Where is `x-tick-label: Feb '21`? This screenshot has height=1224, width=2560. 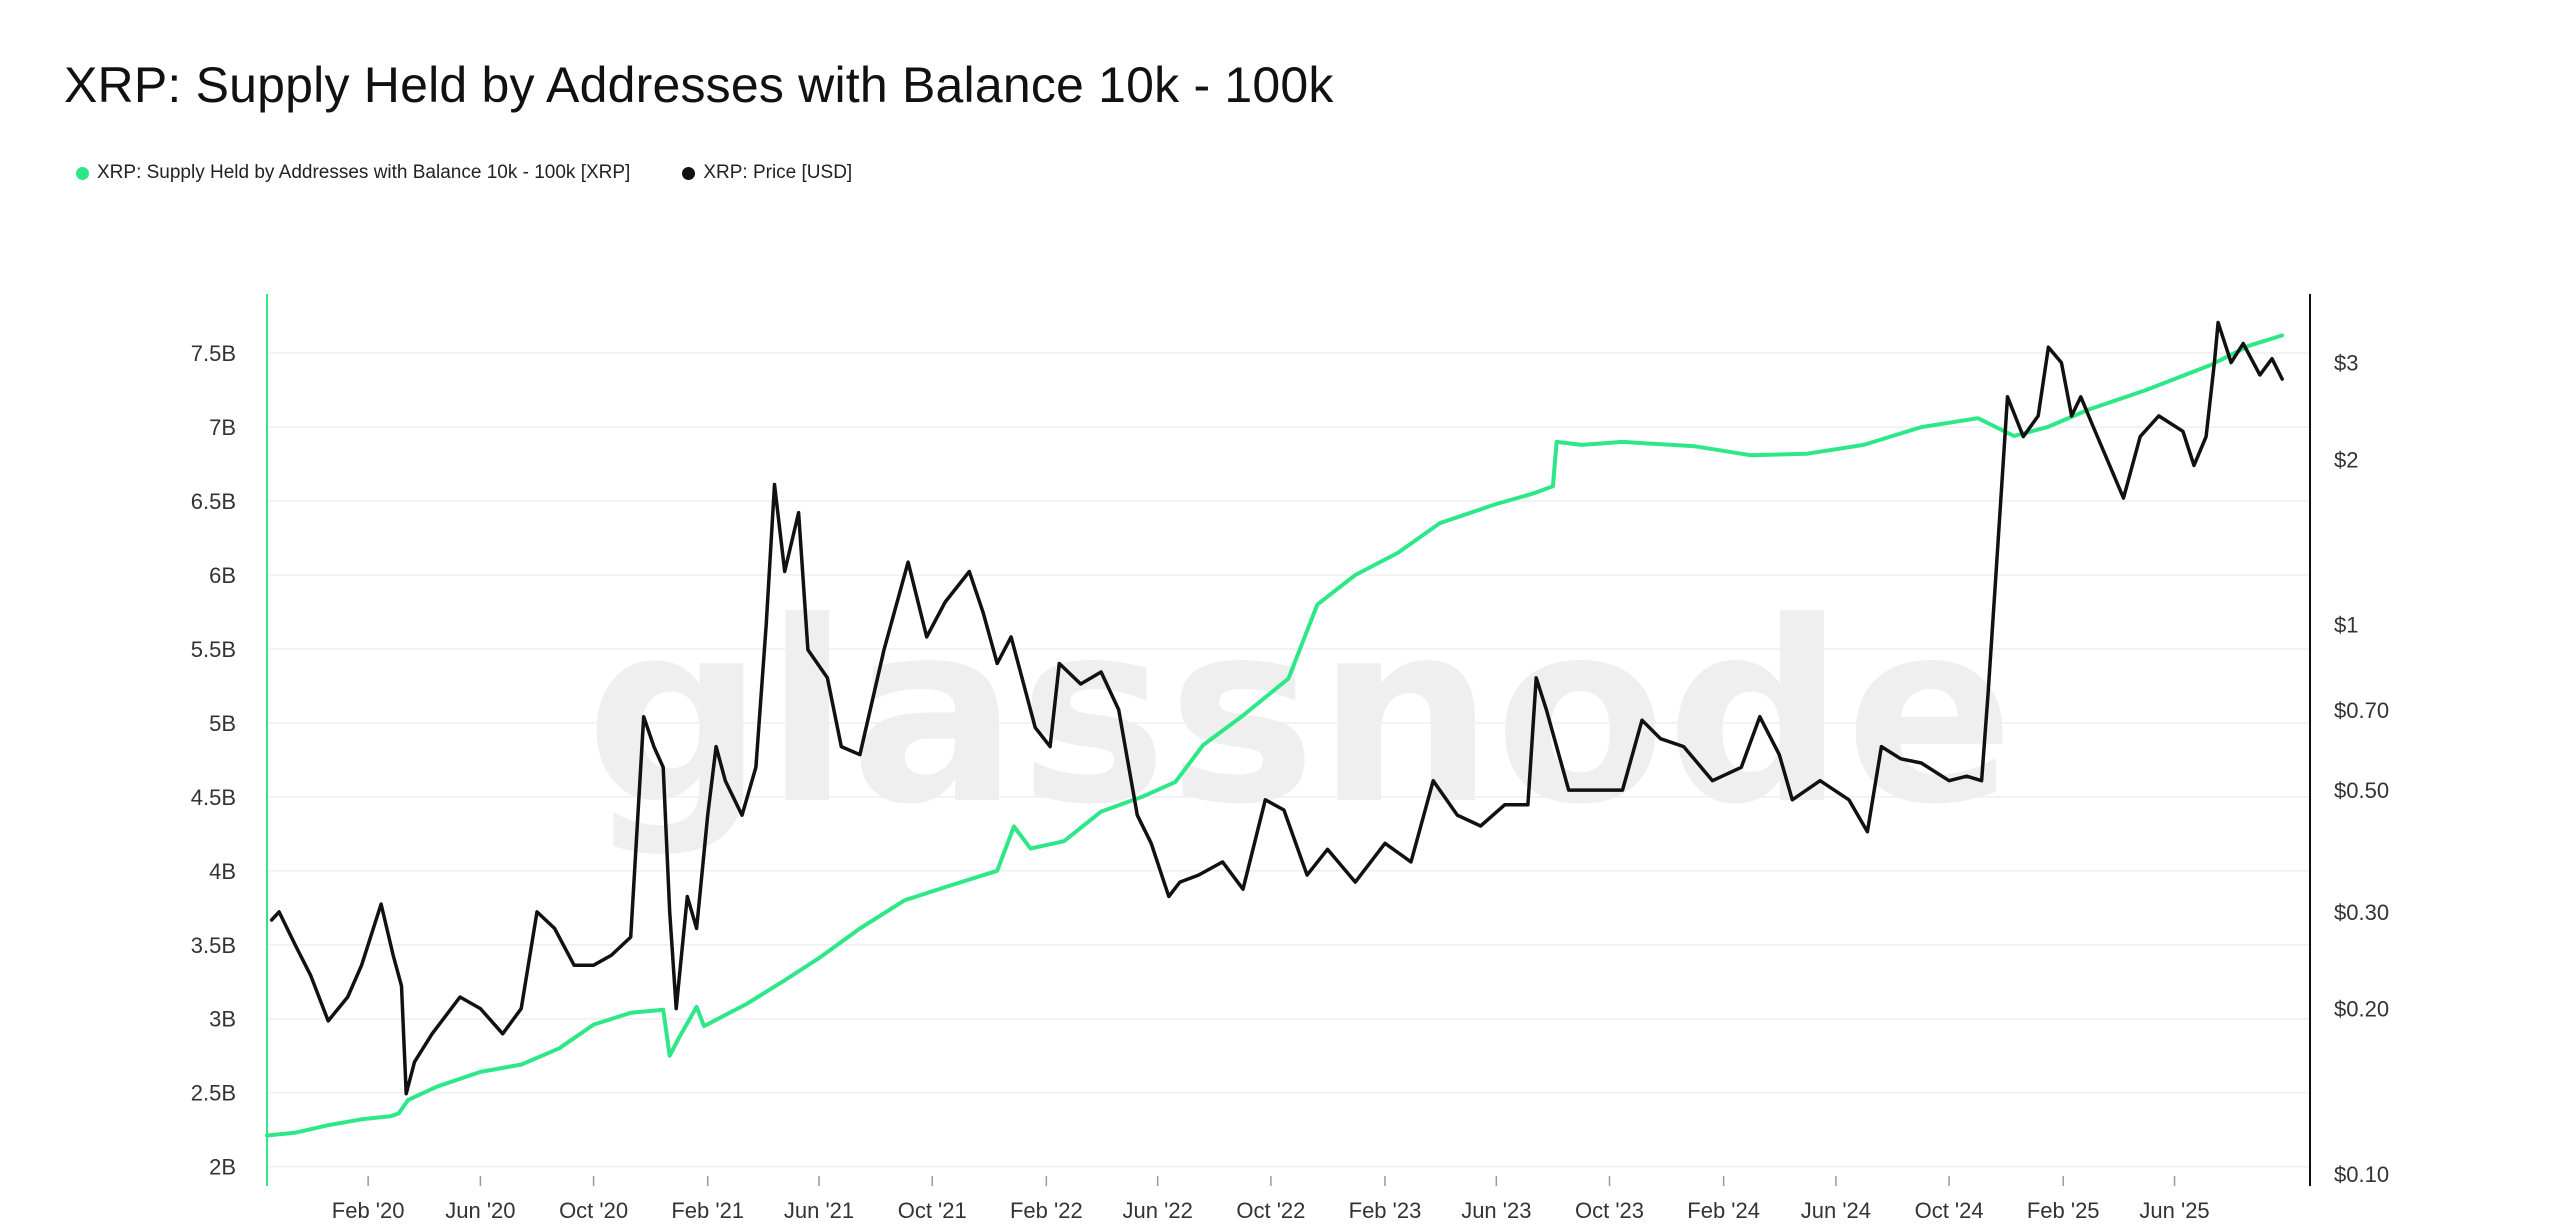 x-tick-label: Feb '21 is located at coordinates (707, 1210).